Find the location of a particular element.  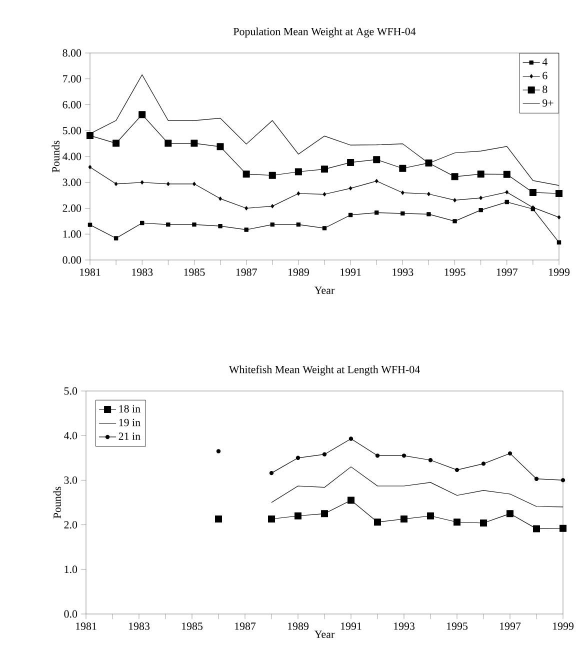

y-tick-label: 0.00 is located at coordinates (72, 260).